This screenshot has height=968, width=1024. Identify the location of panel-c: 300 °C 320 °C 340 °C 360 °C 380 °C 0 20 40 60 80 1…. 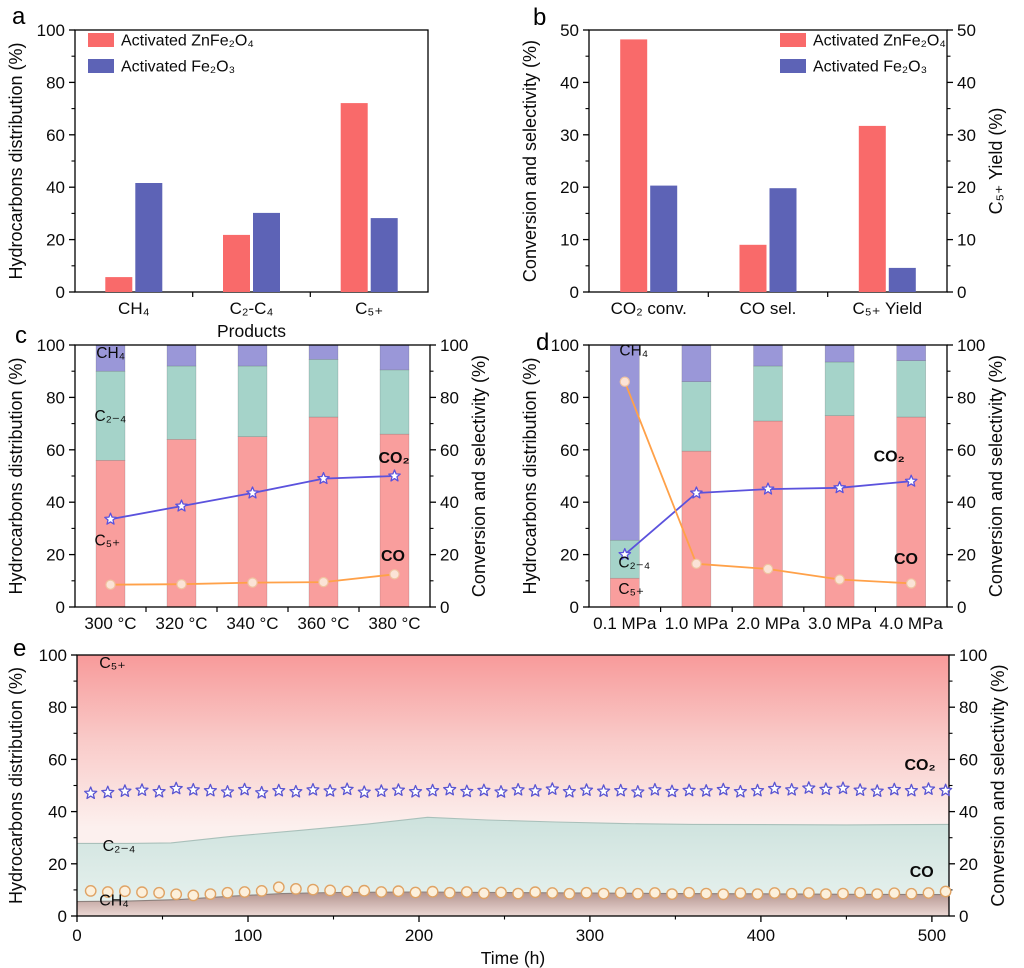
(247, 484).